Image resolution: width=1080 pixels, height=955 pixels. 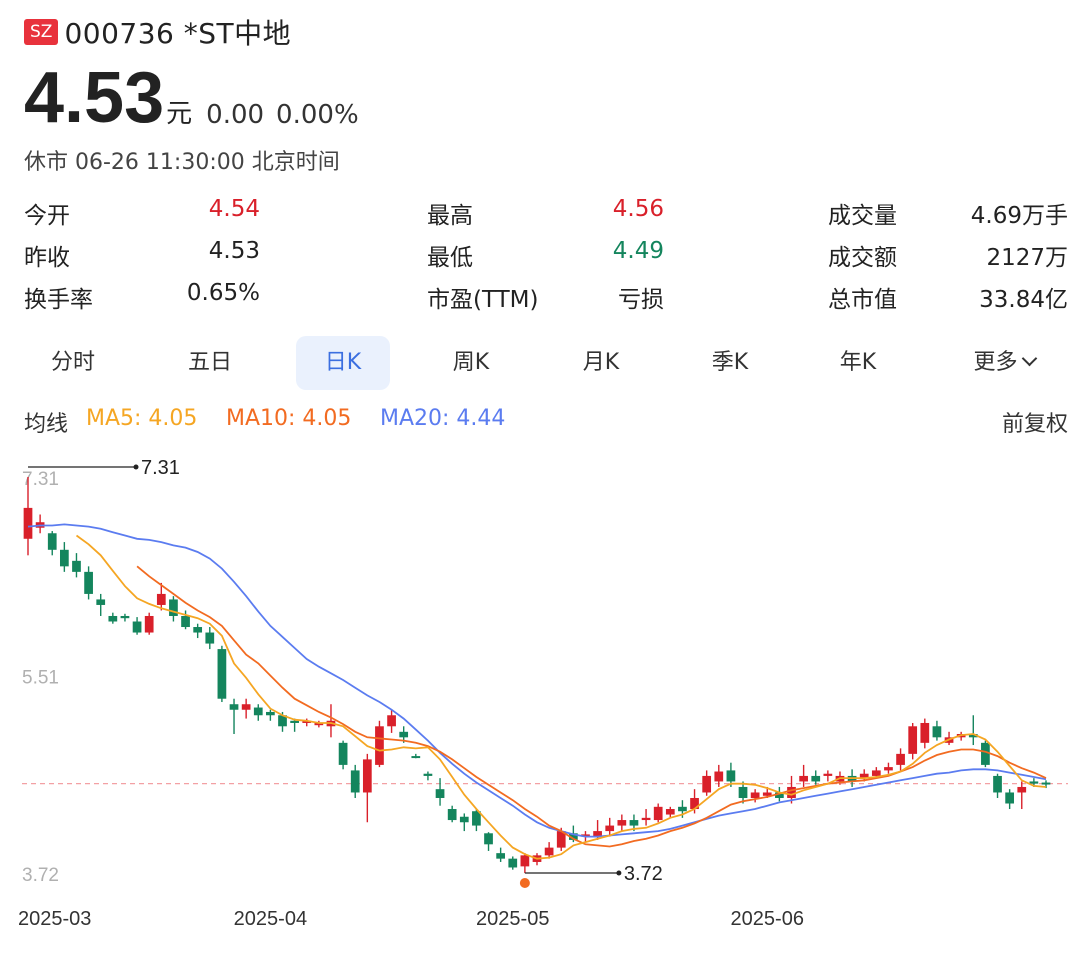 I want to click on stat-value: 4.69万手, so click(x=1019, y=216).